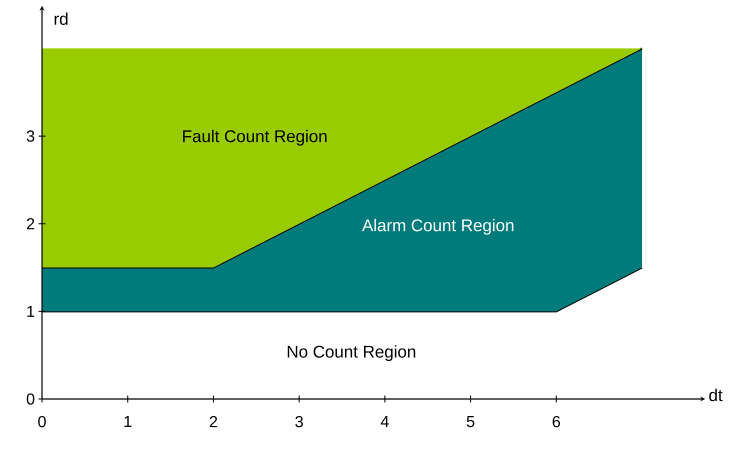 The width and height of the screenshot is (730, 454). What do you see at coordinates (716, 395) in the screenshot?
I see `x-axis-title: dt` at bounding box center [716, 395].